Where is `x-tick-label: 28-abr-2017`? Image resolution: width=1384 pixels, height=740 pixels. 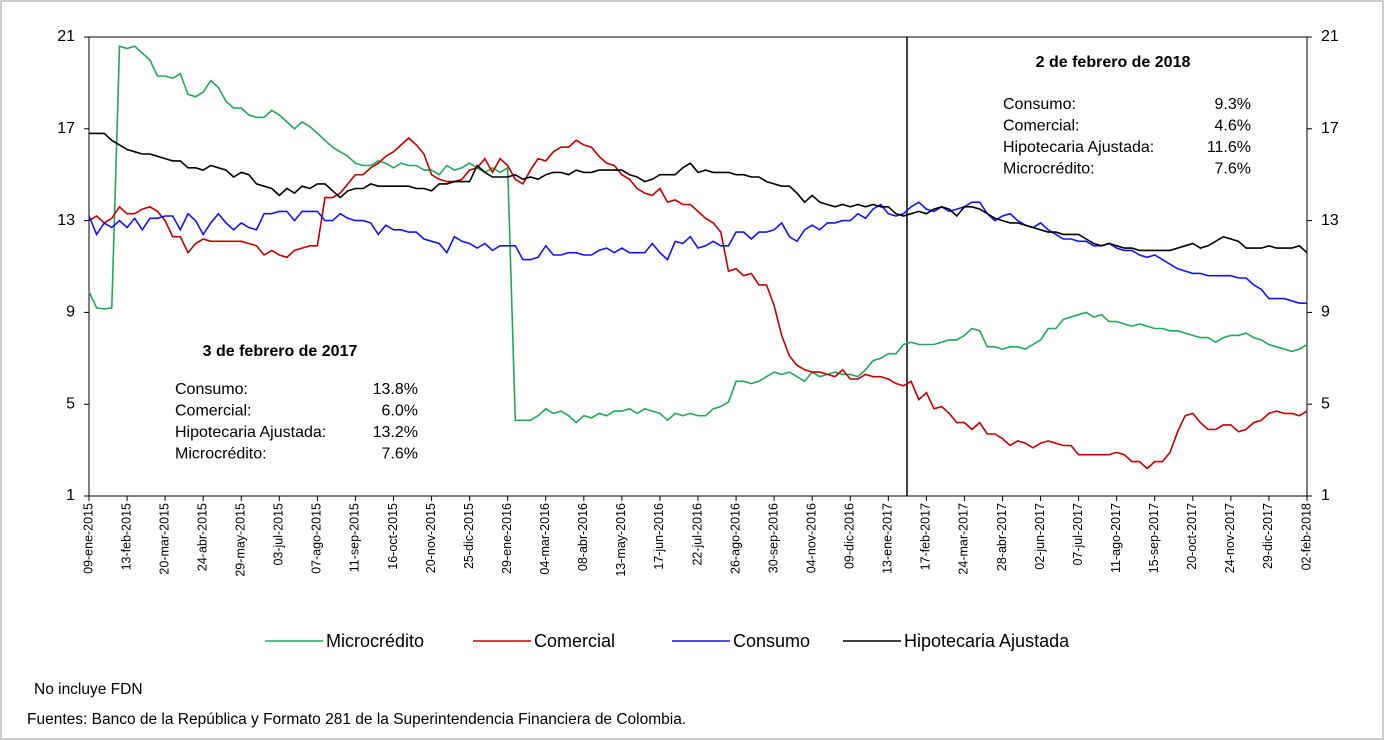 x-tick-label: 28-abr-2017 is located at coordinates (1002, 537).